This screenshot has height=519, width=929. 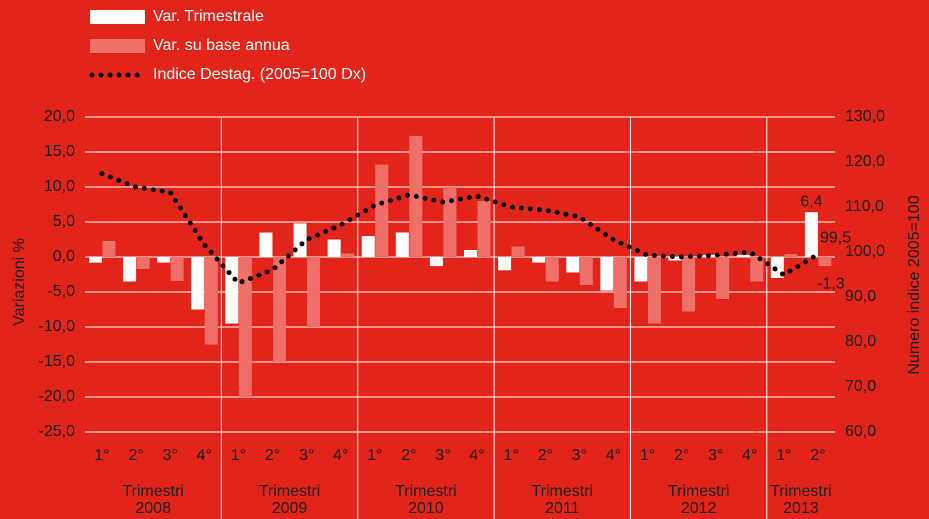 I want to click on data-label: 6,4, so click(x=811, y=201).